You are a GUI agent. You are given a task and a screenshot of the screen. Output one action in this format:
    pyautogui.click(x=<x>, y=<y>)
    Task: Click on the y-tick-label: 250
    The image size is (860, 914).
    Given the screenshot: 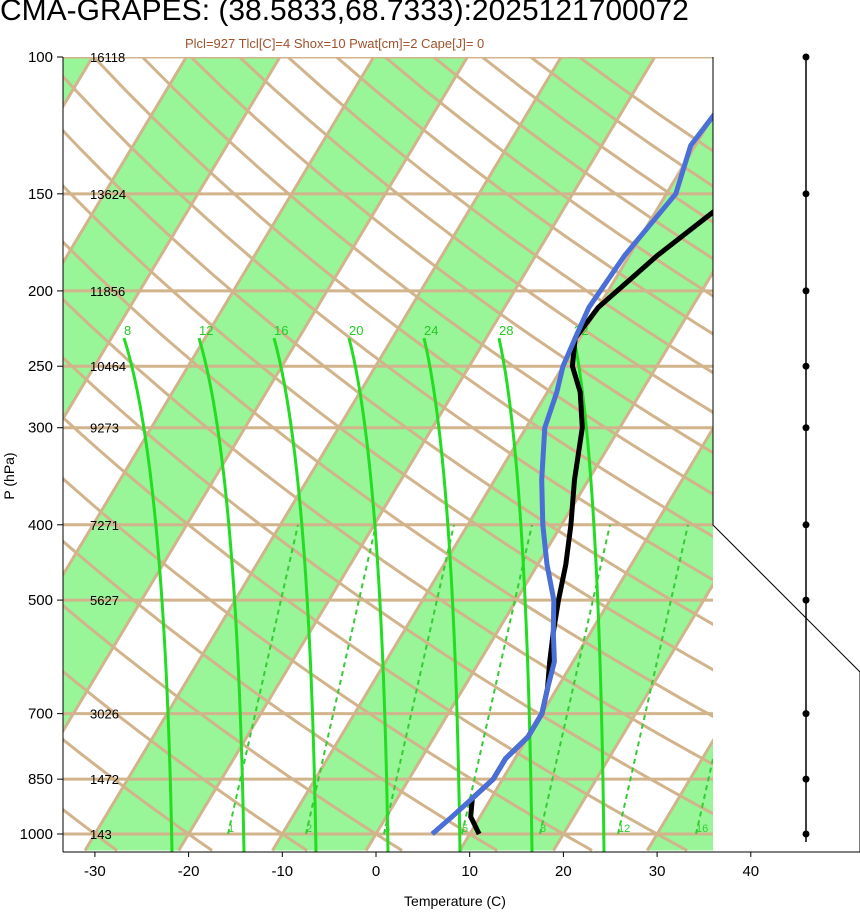 What is the action you would take?
    pyautogui.click(x=40, y=366)
    